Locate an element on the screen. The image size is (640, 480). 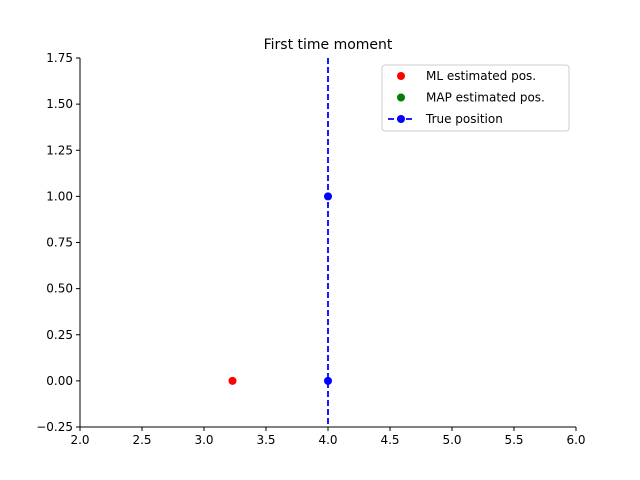
y-tick-label: 0.00 is located at coordinates (59, 381).